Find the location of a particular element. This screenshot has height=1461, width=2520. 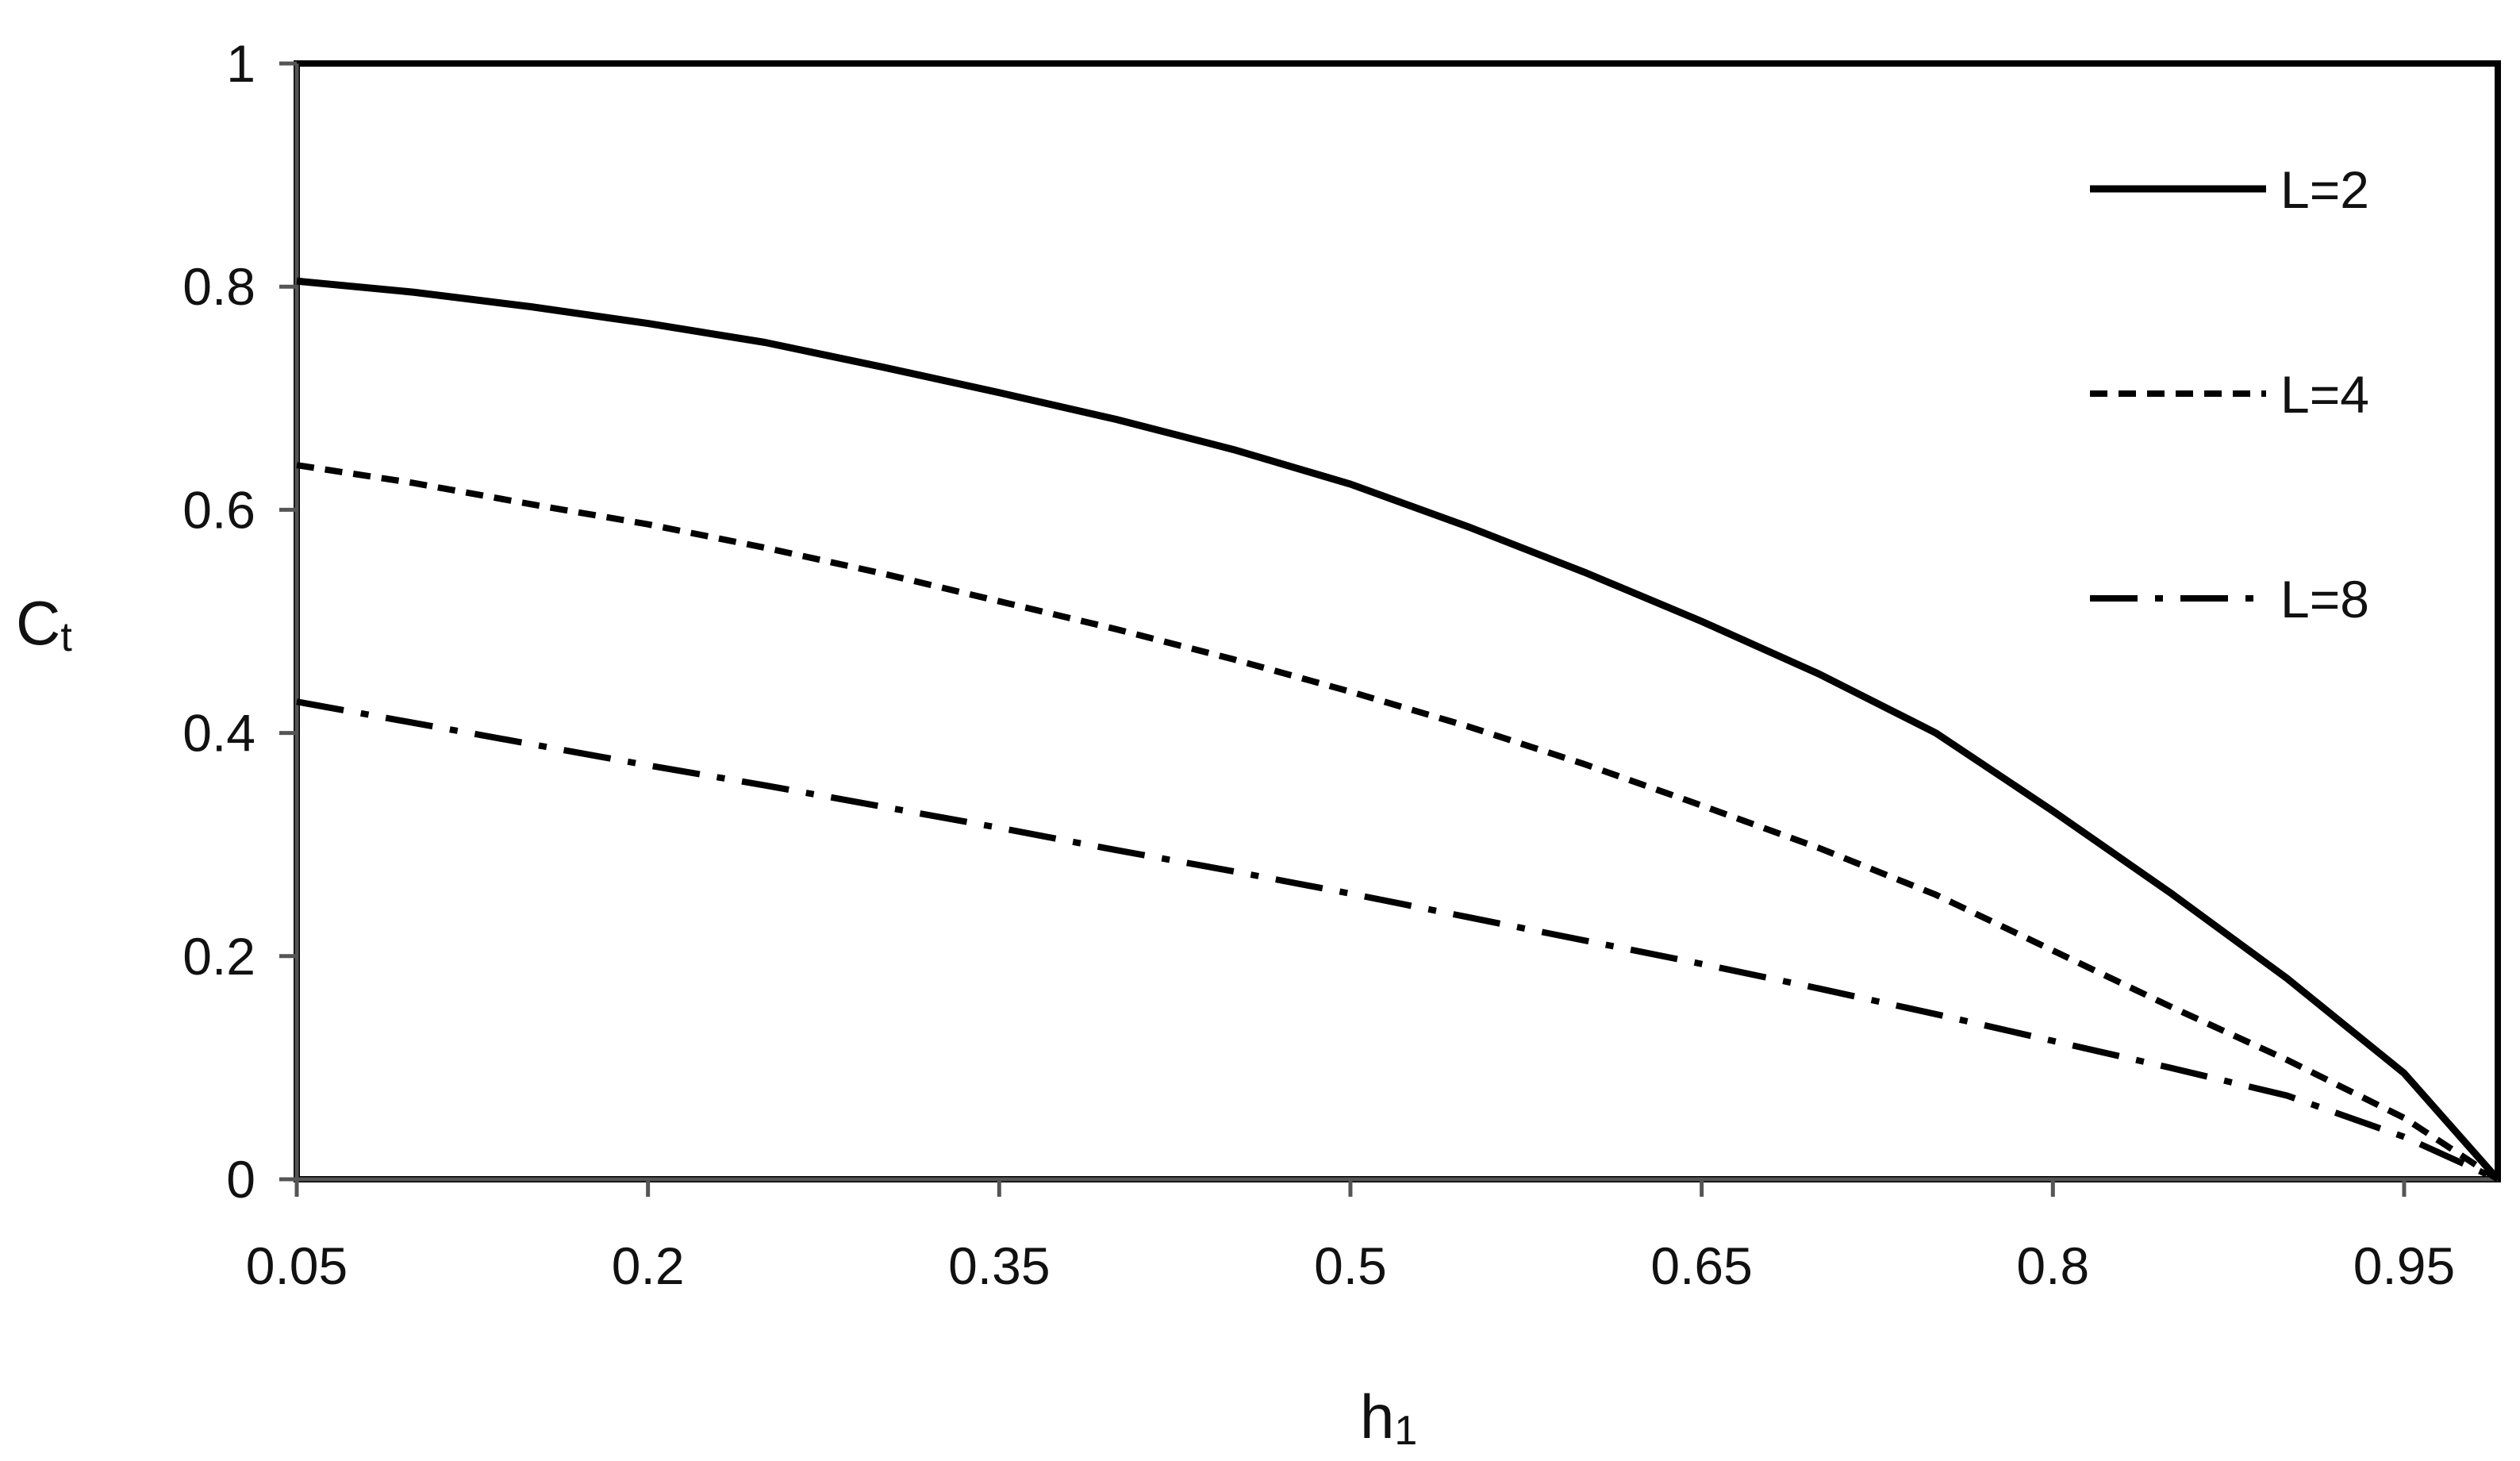

x-axis: 0.05 0.2 0.35 0.5 0.65 0.8 0.95 is located at coordinates (1350, 1237).